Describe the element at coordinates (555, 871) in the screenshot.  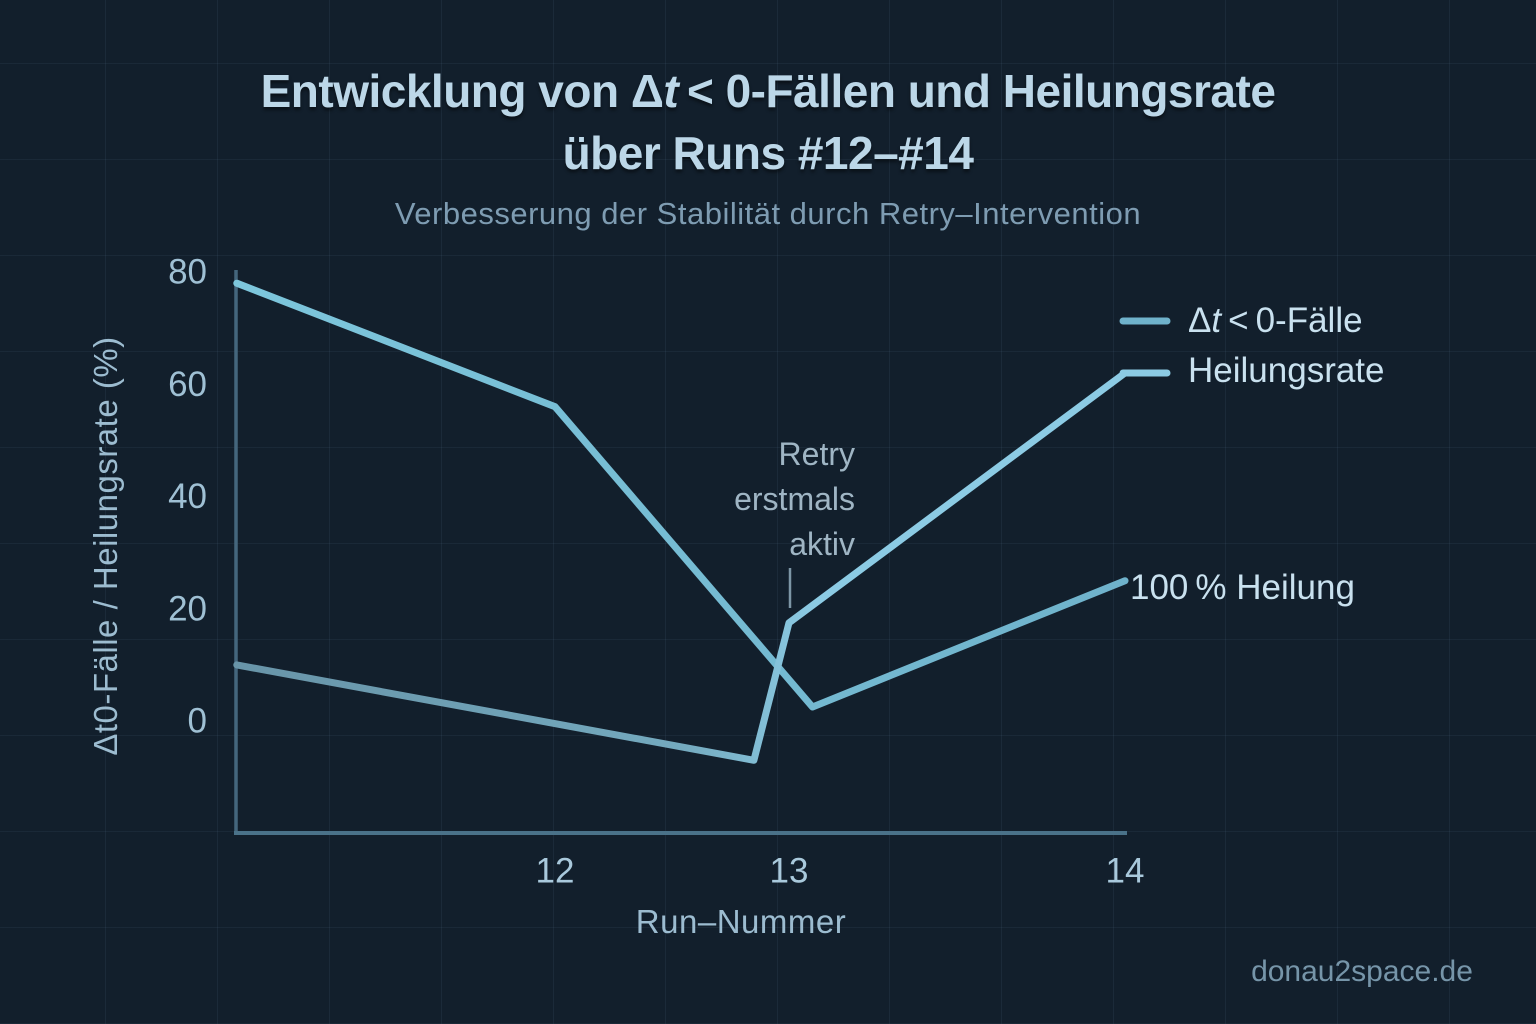
I see `x-tick-label: 12` at that location.